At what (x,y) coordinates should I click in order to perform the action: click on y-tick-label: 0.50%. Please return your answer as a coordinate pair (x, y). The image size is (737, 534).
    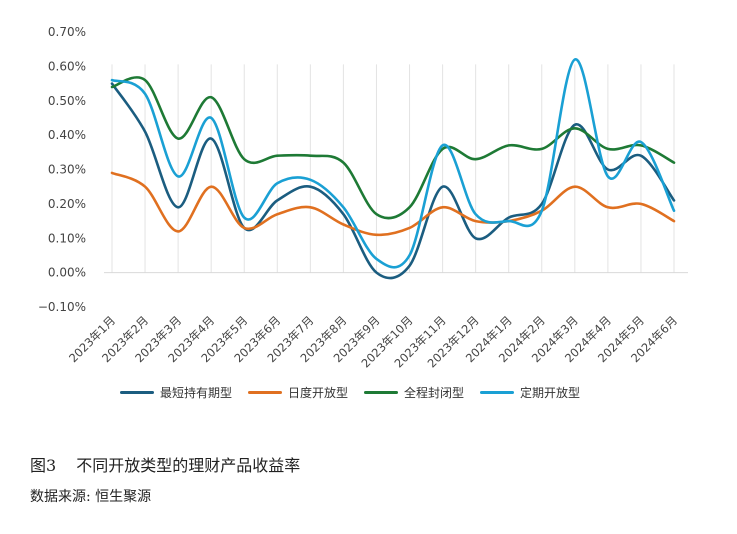
    Looking at the image, I should click on (67, 101).